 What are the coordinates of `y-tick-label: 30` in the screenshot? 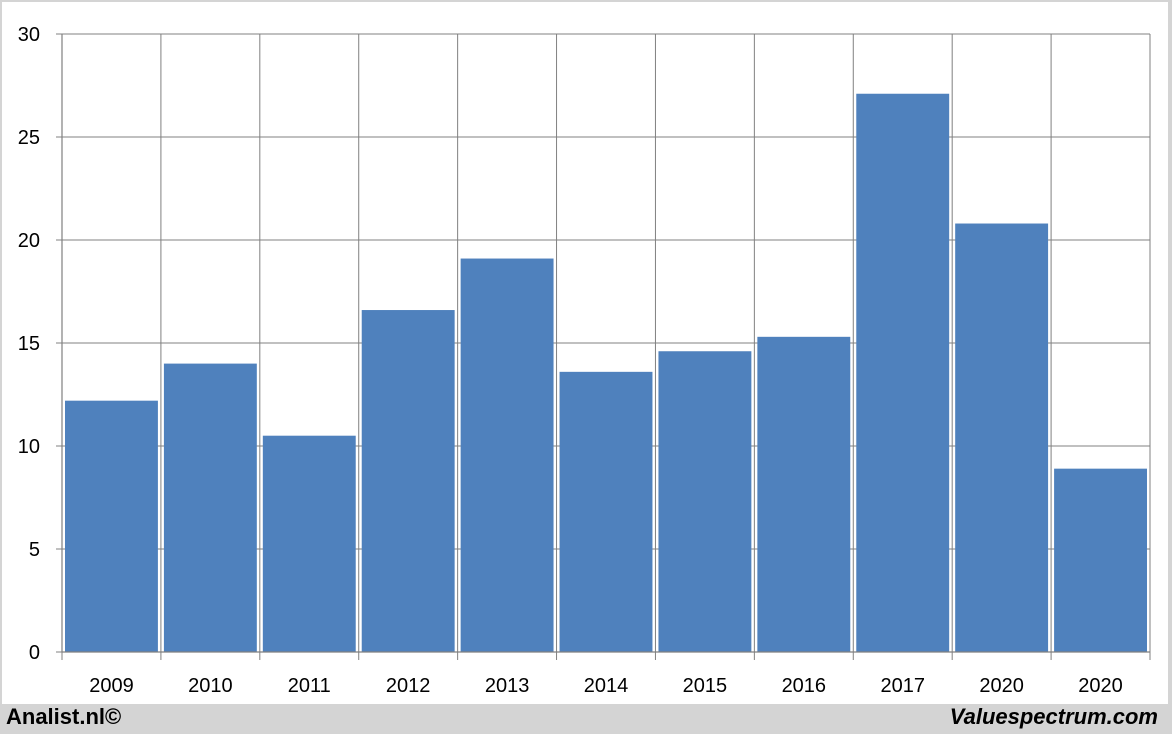 It's located at (29, 35).